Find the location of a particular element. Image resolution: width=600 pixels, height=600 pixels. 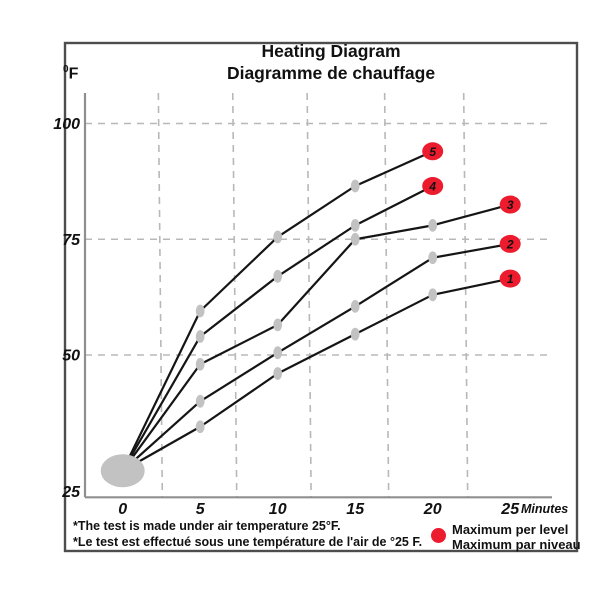

y-axis-unit-letter: F is located at coordinates (73, 74).